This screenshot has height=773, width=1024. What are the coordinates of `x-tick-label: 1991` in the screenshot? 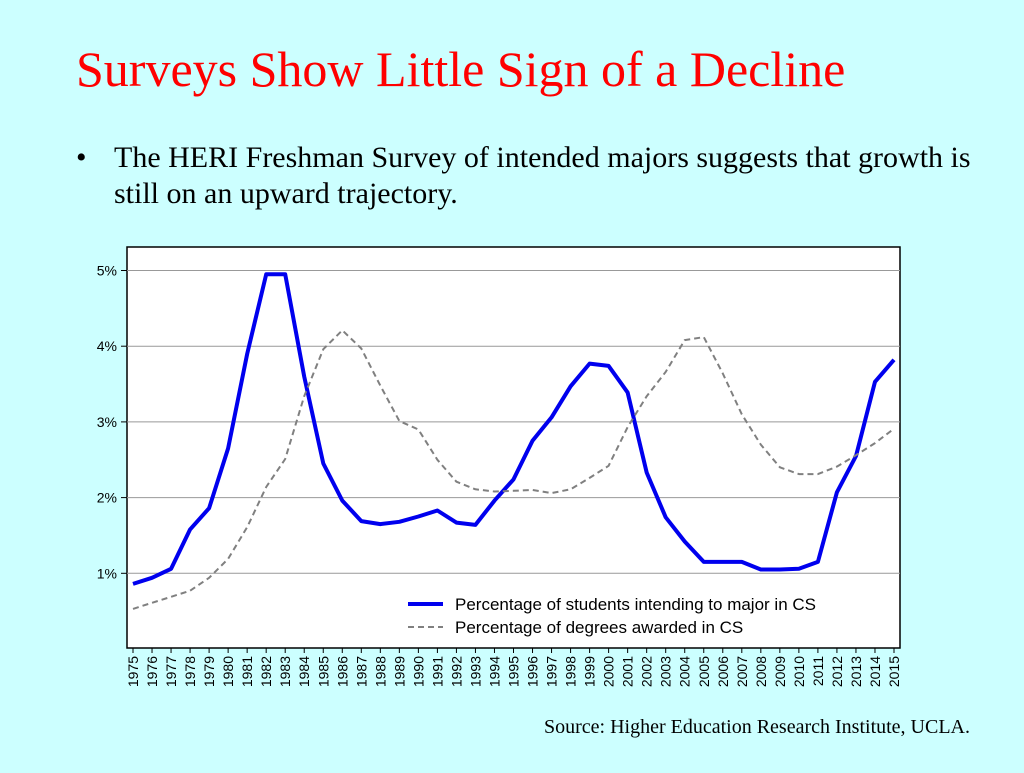 It's located at (437, 671).